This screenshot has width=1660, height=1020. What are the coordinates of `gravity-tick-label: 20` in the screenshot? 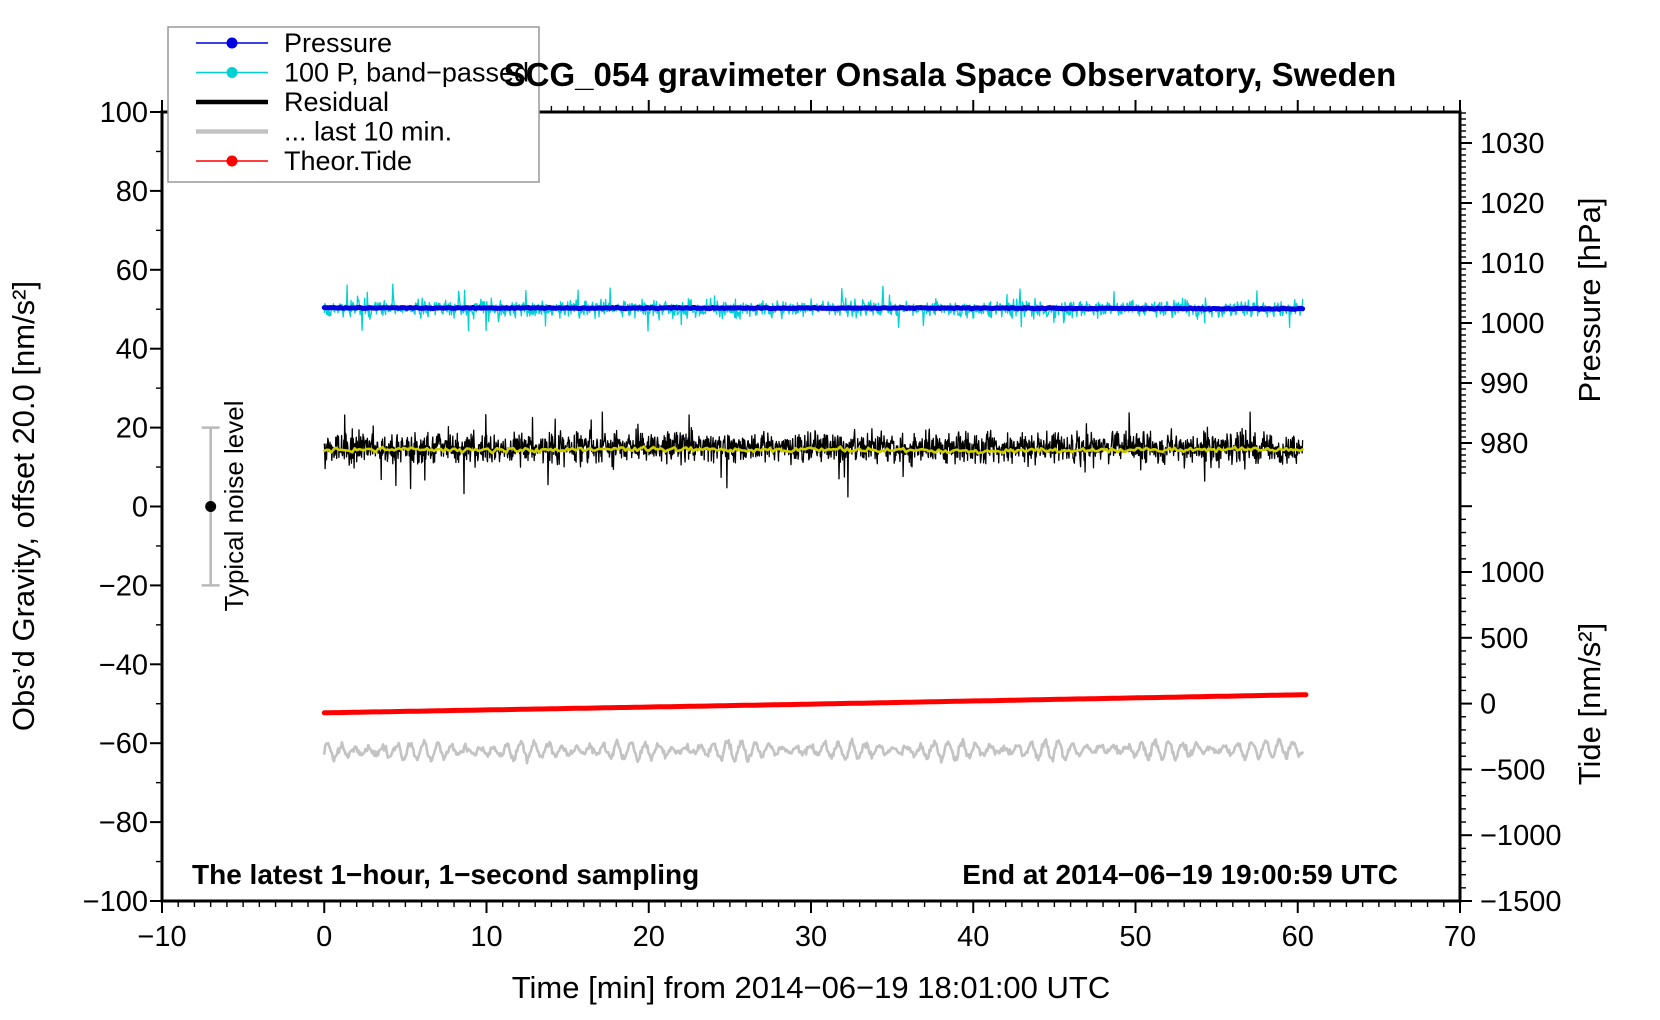 It's located at (132, 429).